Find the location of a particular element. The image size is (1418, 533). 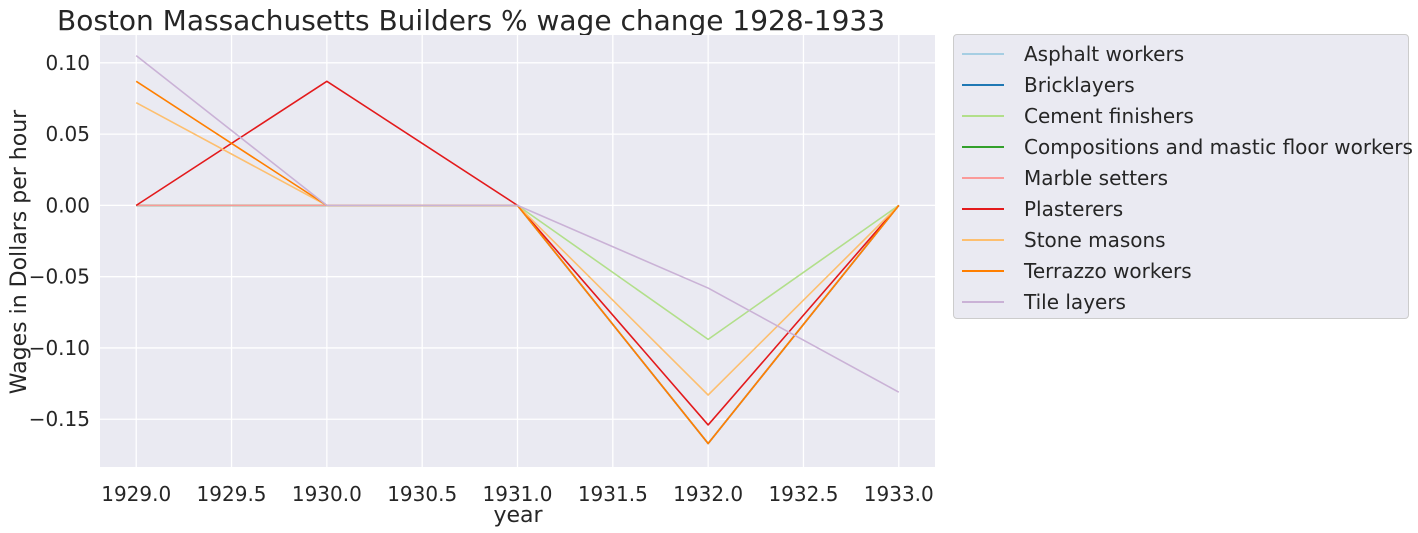

legend-item: Cement finishers is located at coordinates (1074, 115).